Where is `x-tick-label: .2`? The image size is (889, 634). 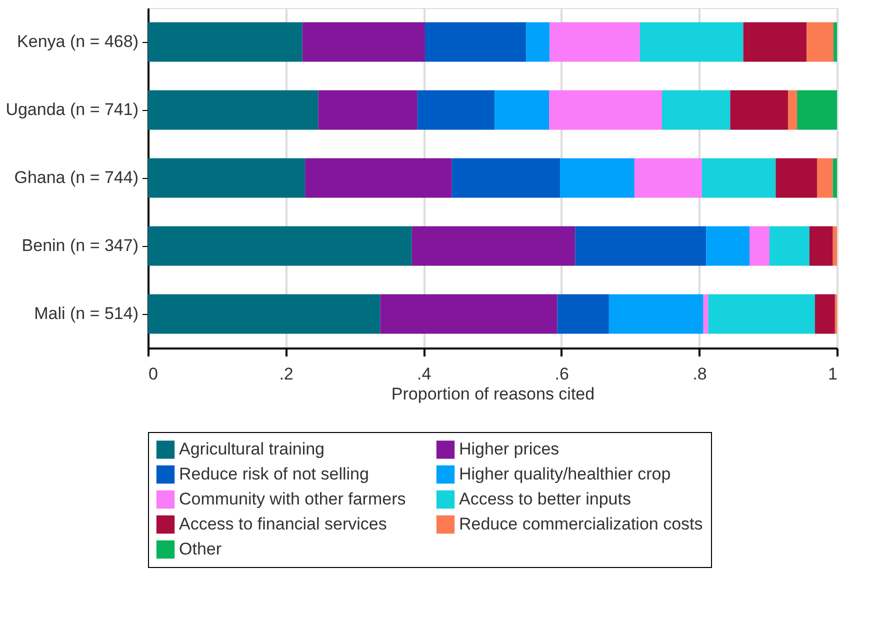 x-tick-label: .2 is located at coordinates (286, 374).